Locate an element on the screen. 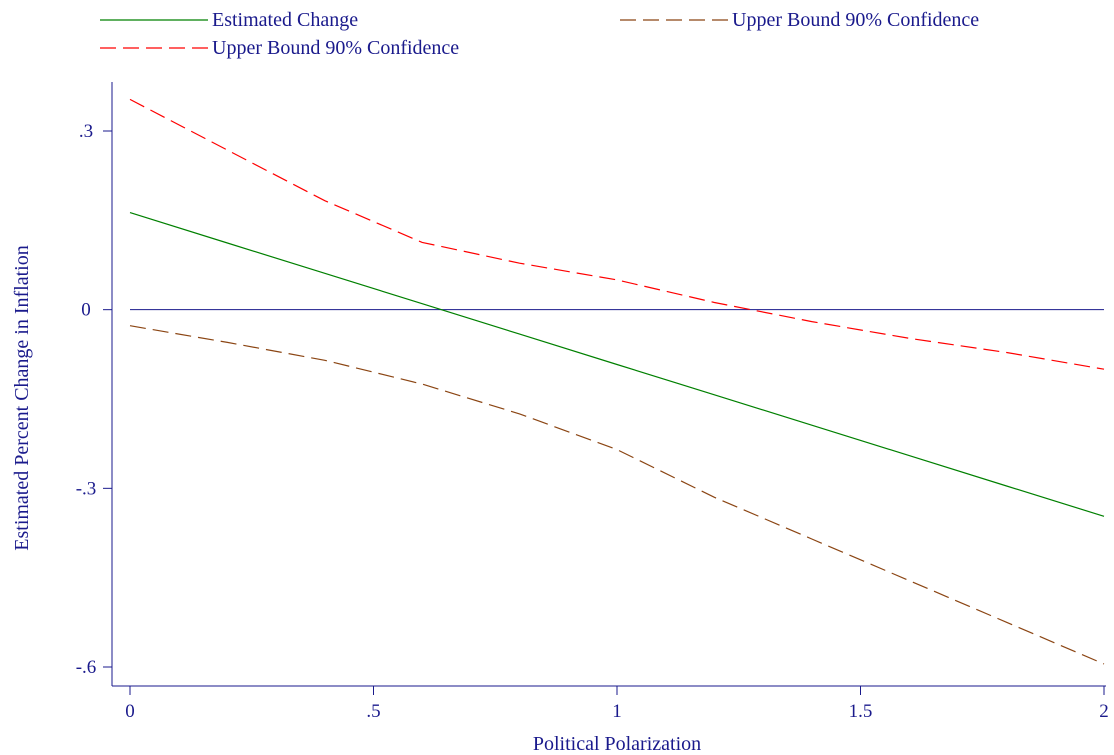 This screenshot has width=1114, height=755. y-tick-label: -.3 is located at coordinates (86, 488).